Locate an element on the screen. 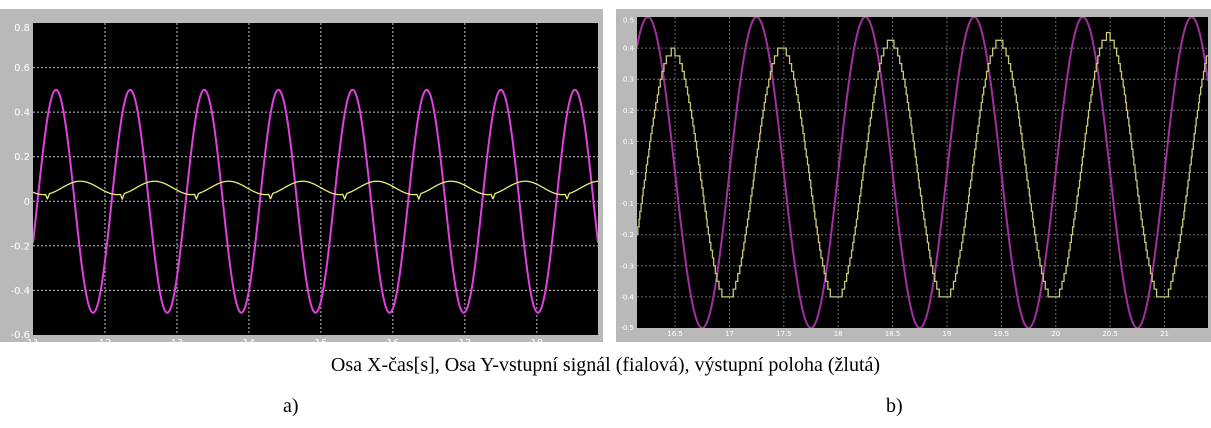 This screenshot has width=1211, height=428. chart-a-x-tick-label: 16 is located at coordinates (393, 340).